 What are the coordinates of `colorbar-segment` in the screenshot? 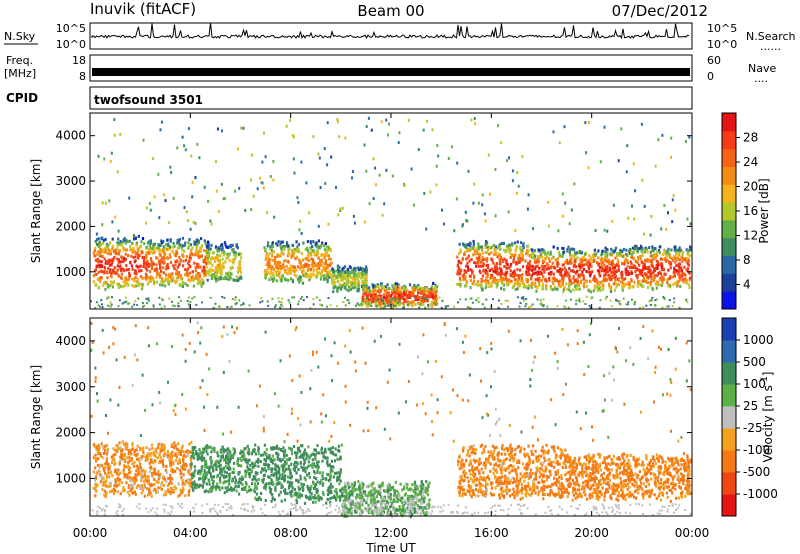 It's located at (729, 122).